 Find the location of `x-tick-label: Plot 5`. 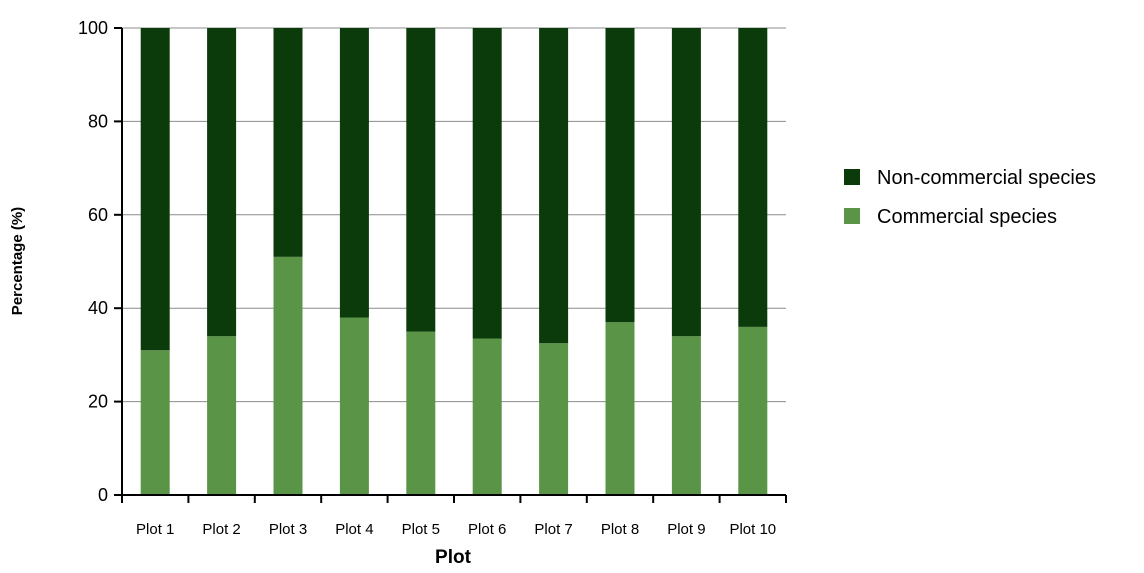

x-tick-label: Plot 5 is located at coordinates (421, 529).